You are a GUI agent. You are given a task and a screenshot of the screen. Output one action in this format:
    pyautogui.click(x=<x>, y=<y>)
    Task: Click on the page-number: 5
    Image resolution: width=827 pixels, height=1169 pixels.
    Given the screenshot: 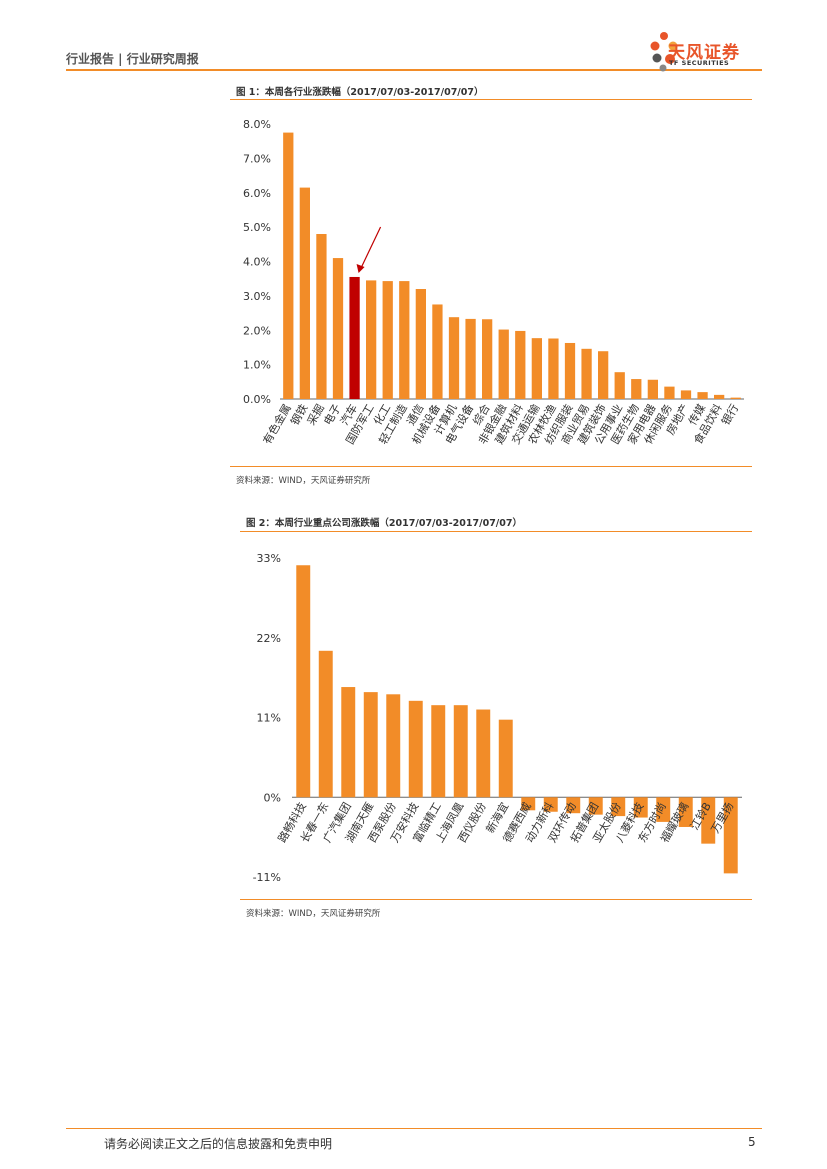 What is the action you would take?
    pyautogui.click(x=752, y=1142)
    